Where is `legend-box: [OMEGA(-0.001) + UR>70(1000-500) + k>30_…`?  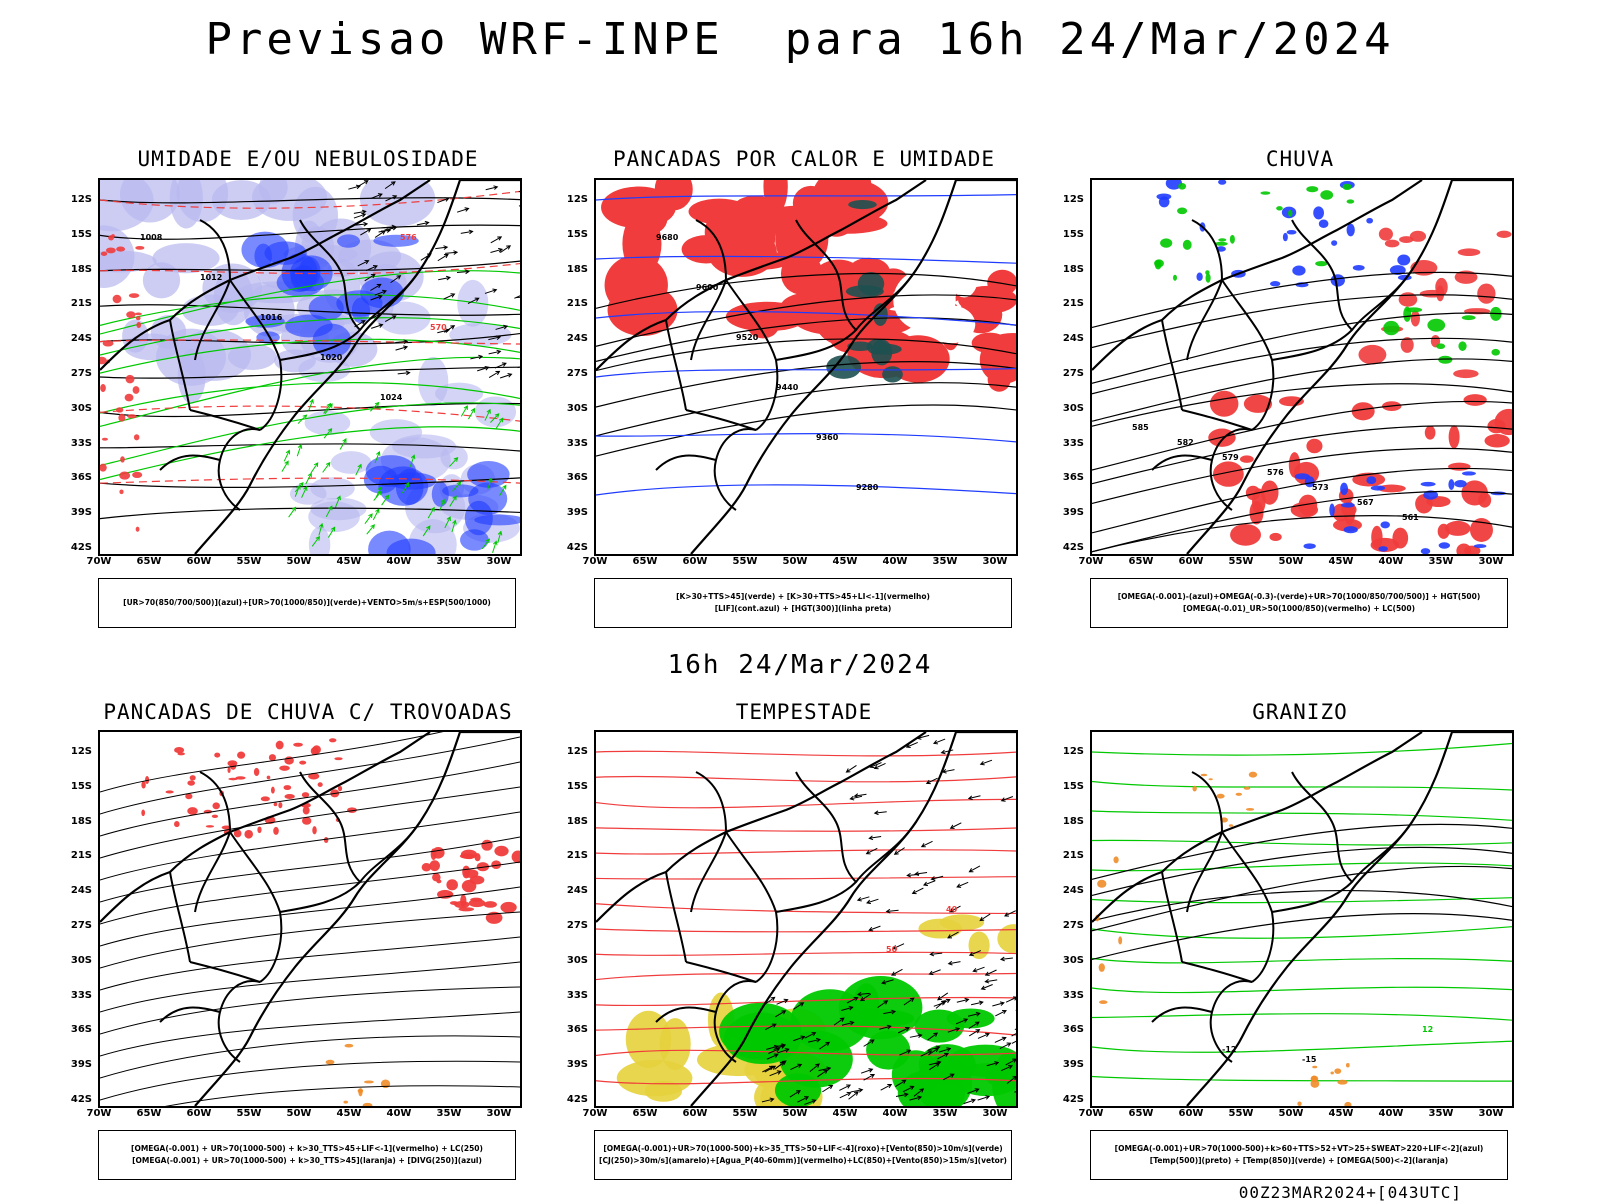
legend-box: [OMEGA(-0.001) + UR>70(1000-500) + k>30_… is located at coordinates (307, 1155).